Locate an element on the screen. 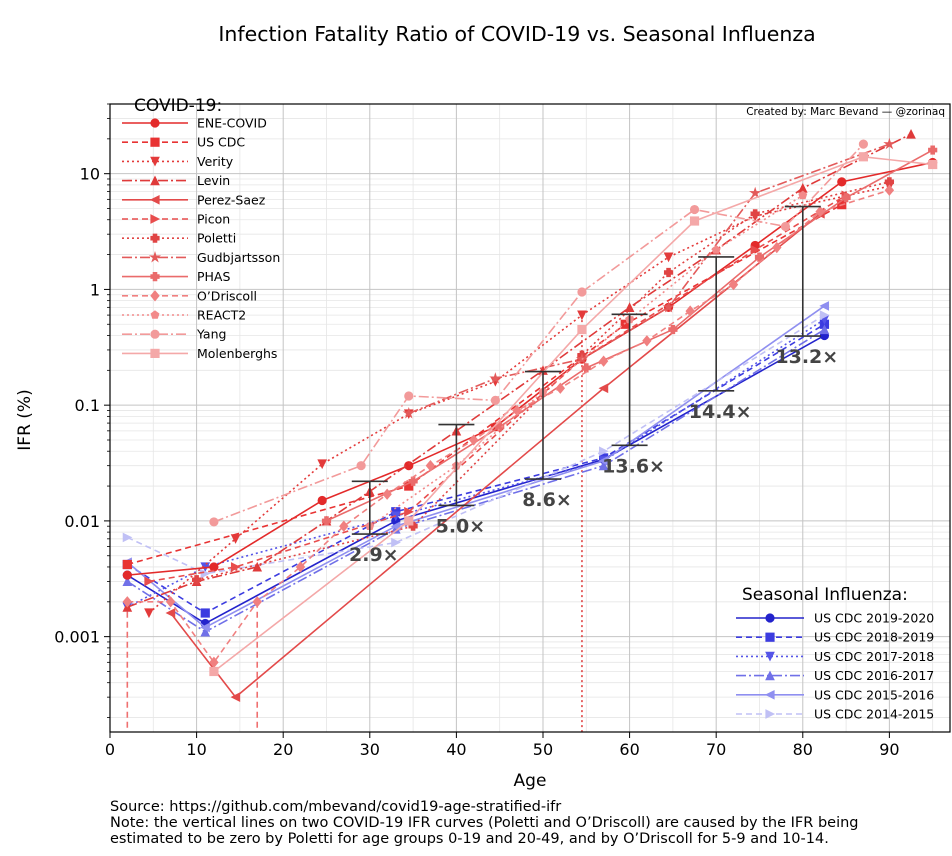  legend-label: O’Driscoll is located at coordinates (227, 295).